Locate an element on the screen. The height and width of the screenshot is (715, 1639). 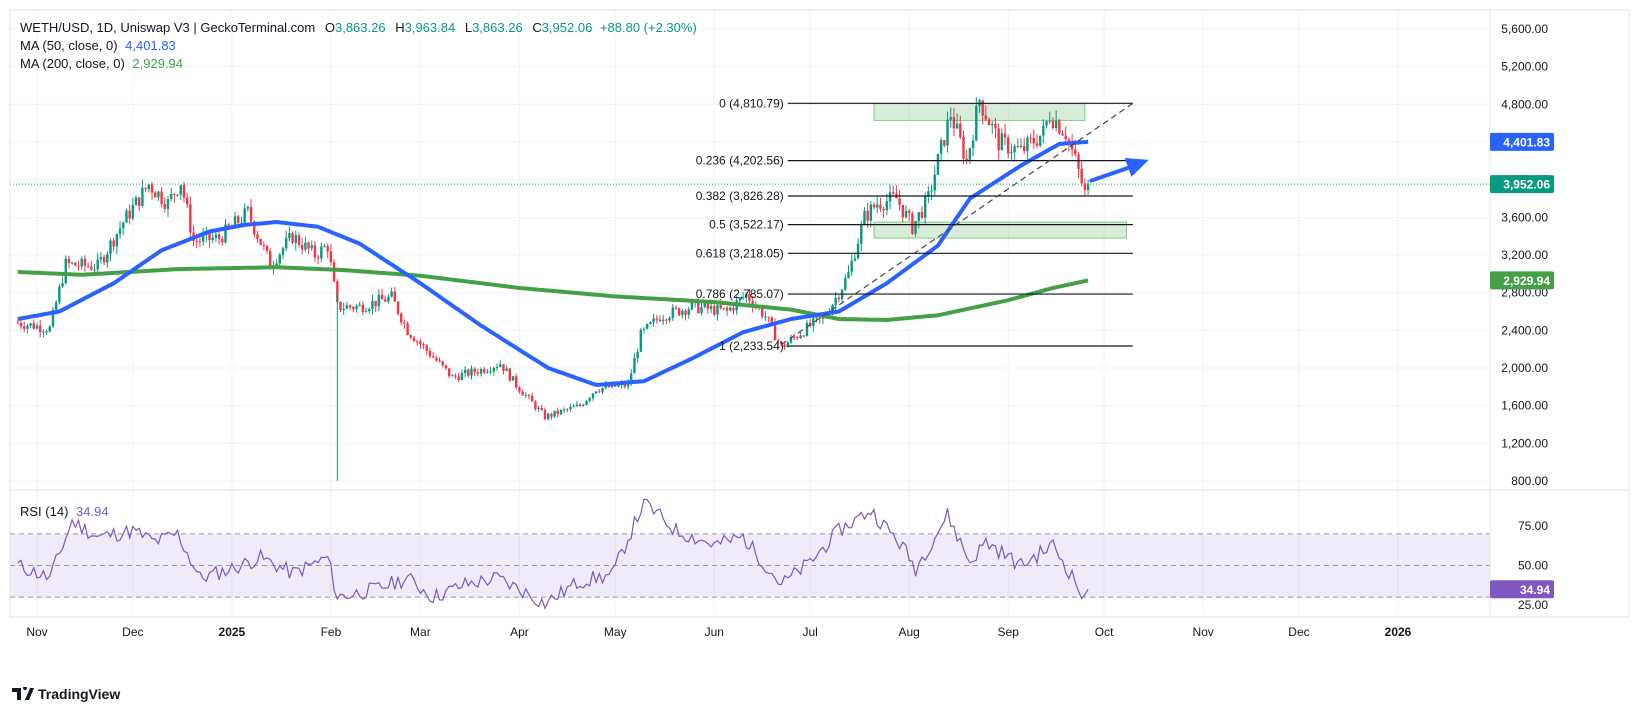
ma50-legend: MA (50, close, 0) 4,401.83 is located at coordinates (98, 45).